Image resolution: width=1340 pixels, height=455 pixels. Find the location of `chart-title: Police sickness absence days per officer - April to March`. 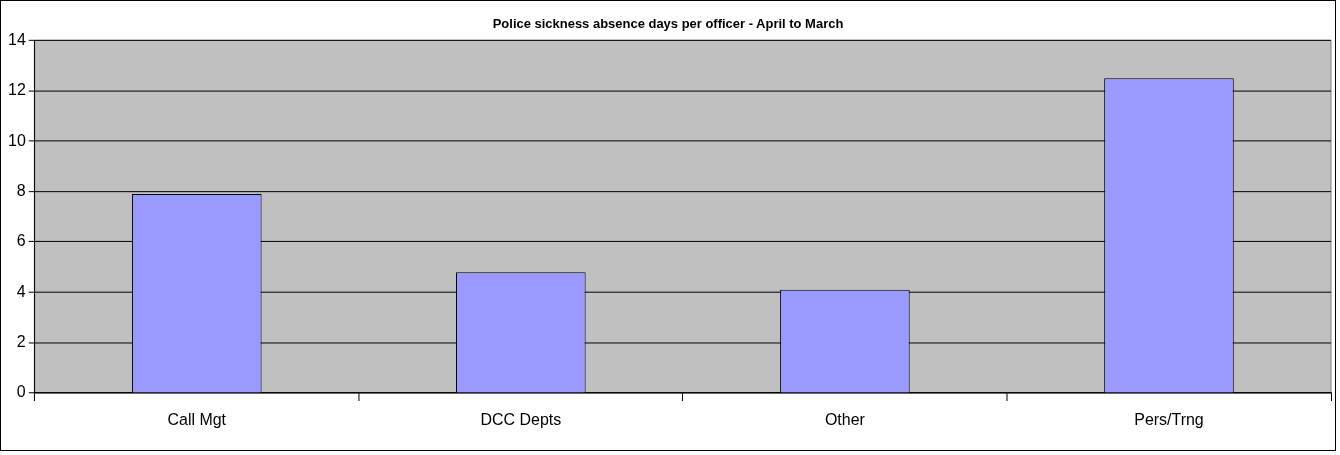

chart-title: Police sickness absence days per officer - April to March is located at coordinates (668, 24).